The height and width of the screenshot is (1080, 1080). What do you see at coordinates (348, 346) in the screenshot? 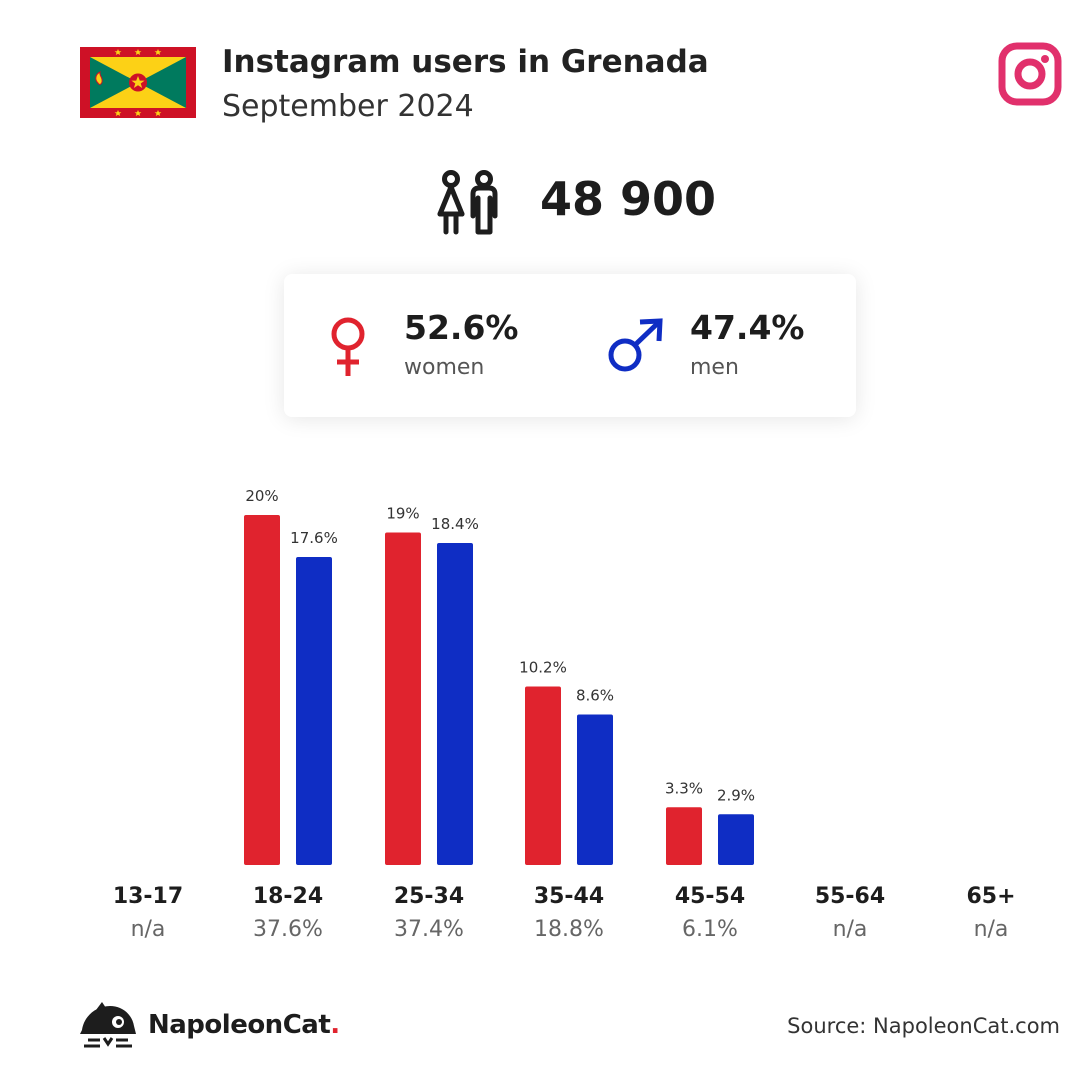
I see `female-icon` at bounding box center [348, 346].